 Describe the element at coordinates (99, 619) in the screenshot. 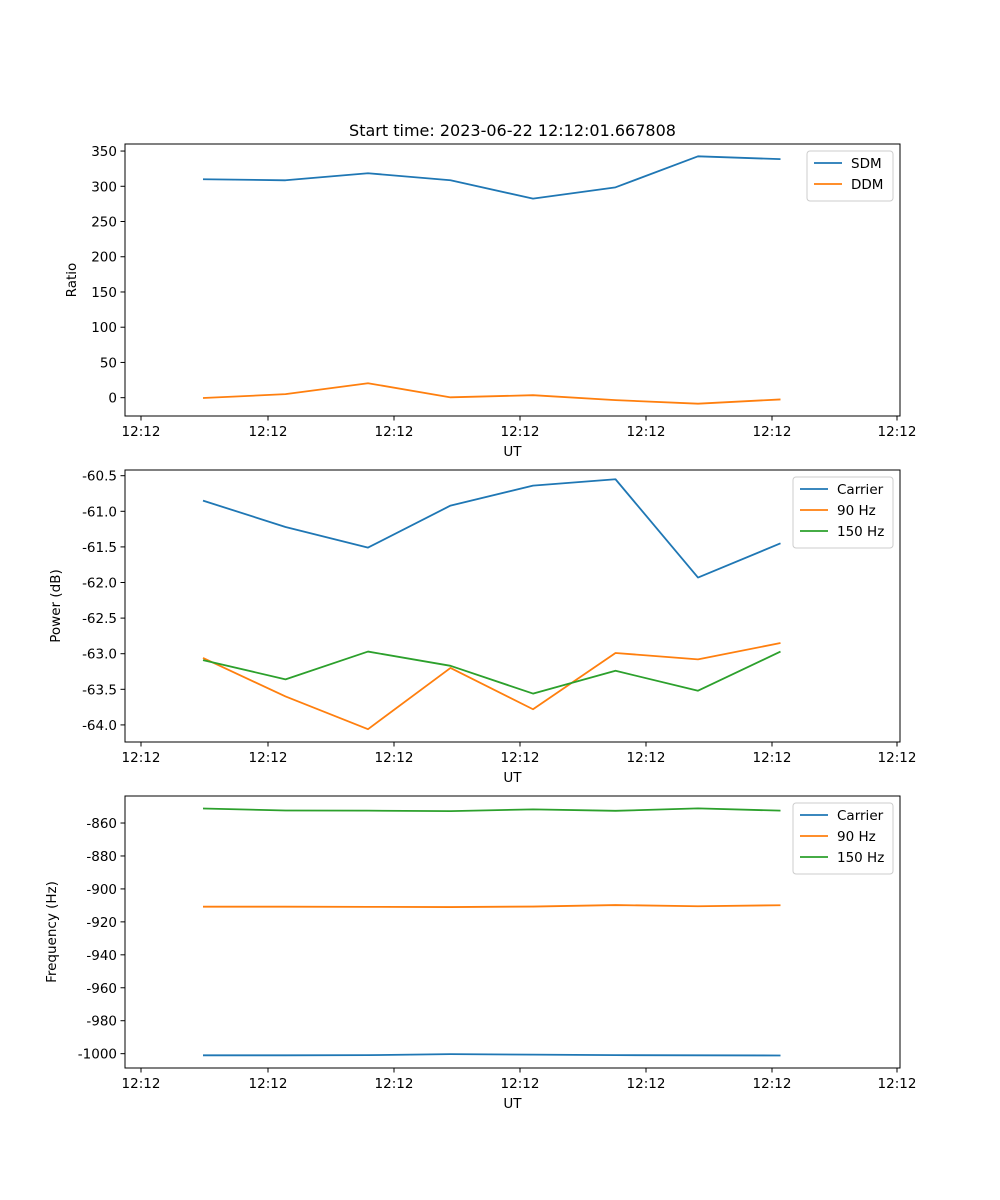

I see `y-tick-label: -62.5` at that location.